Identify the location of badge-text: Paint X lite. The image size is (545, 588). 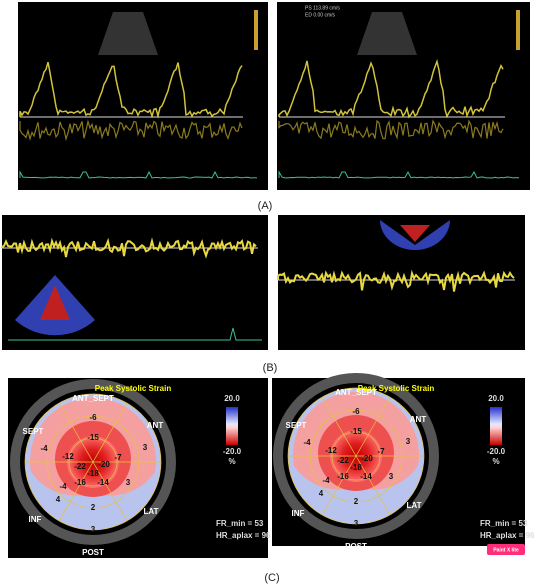
(506, 550).